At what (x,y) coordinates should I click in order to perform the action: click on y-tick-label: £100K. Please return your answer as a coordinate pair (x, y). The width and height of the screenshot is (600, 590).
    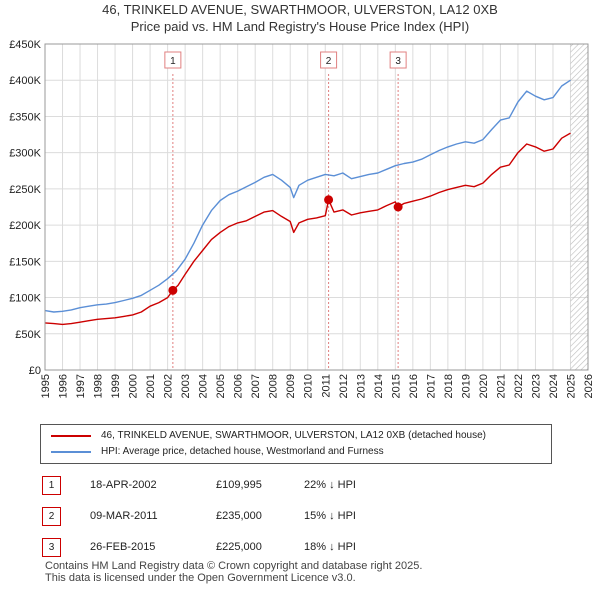
    Looking at the image, I should click on (25, 299).